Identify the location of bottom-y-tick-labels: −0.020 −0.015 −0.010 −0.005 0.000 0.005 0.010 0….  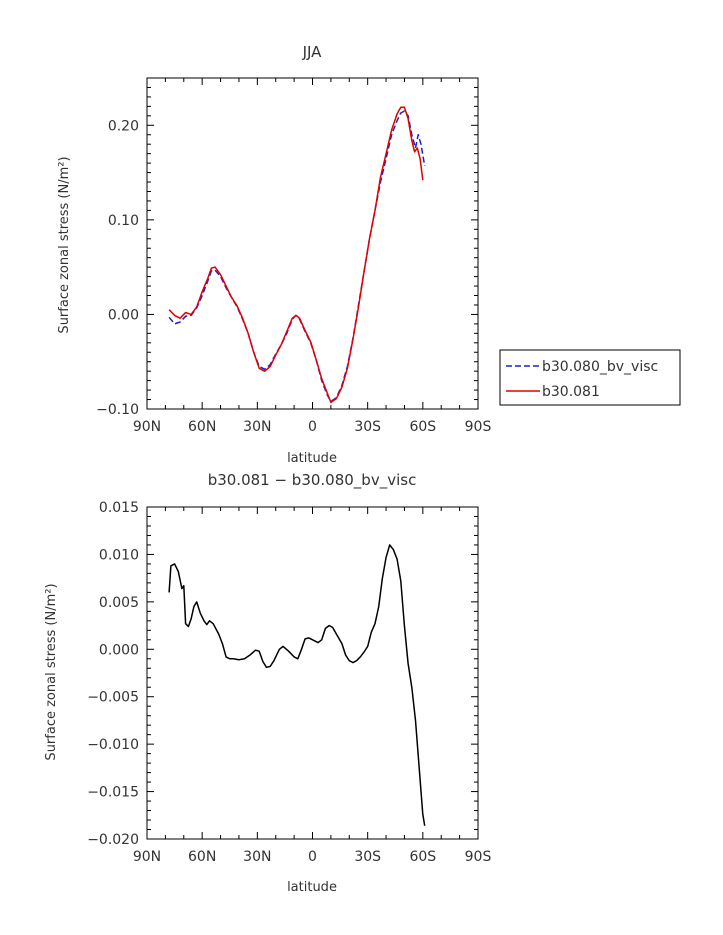
(113, 674).